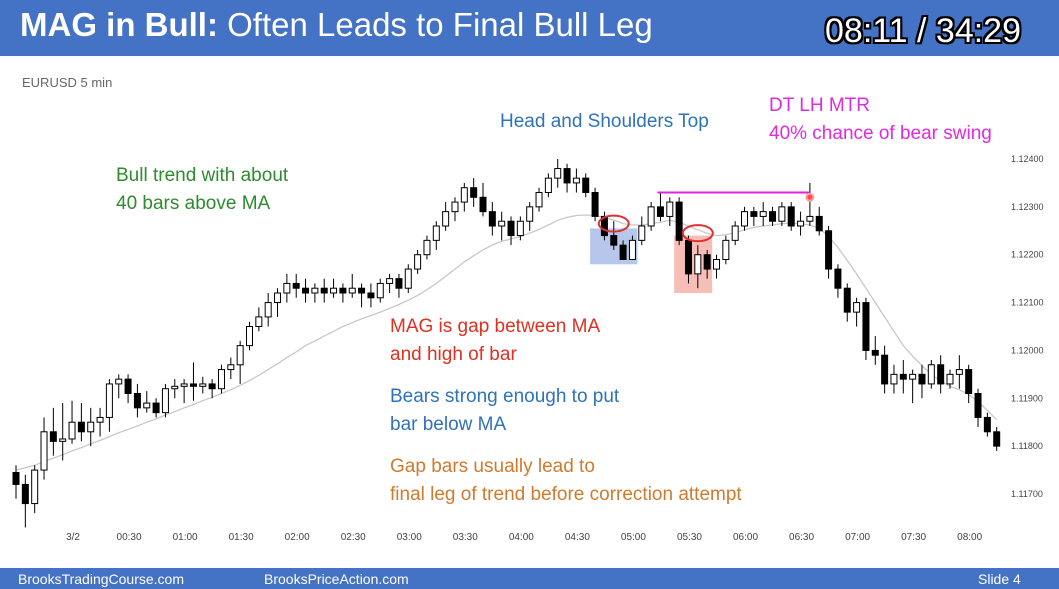 The image size is (1059, 589). I want to click on double-top-line-1: DT LH MTR, so click(819, 105).